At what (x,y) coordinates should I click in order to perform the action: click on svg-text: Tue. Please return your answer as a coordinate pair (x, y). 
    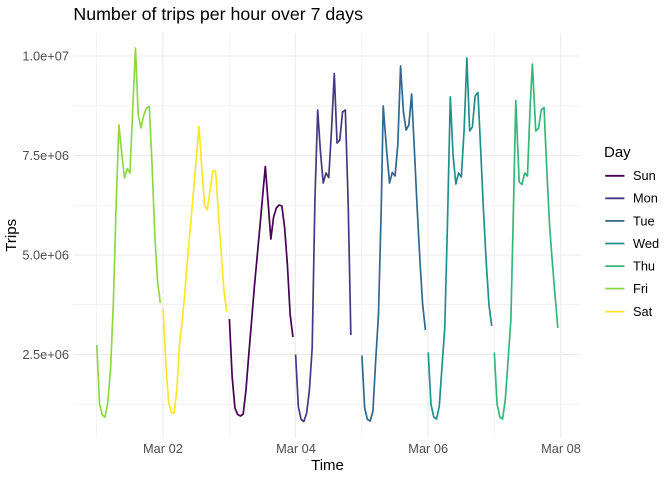
    Looking at the image, I should click on (644, 220).